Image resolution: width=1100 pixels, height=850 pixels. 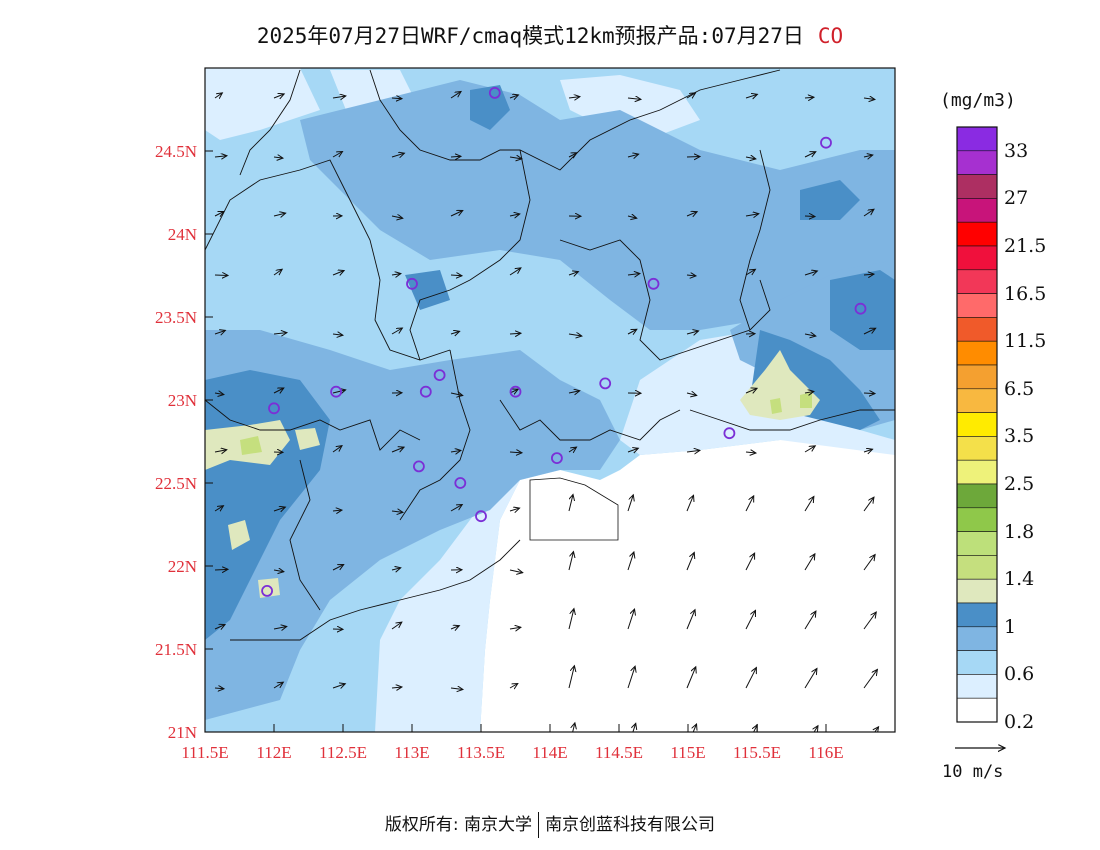 I want to click on y-tick-label: 23.5N, so click(x=176, y=317).